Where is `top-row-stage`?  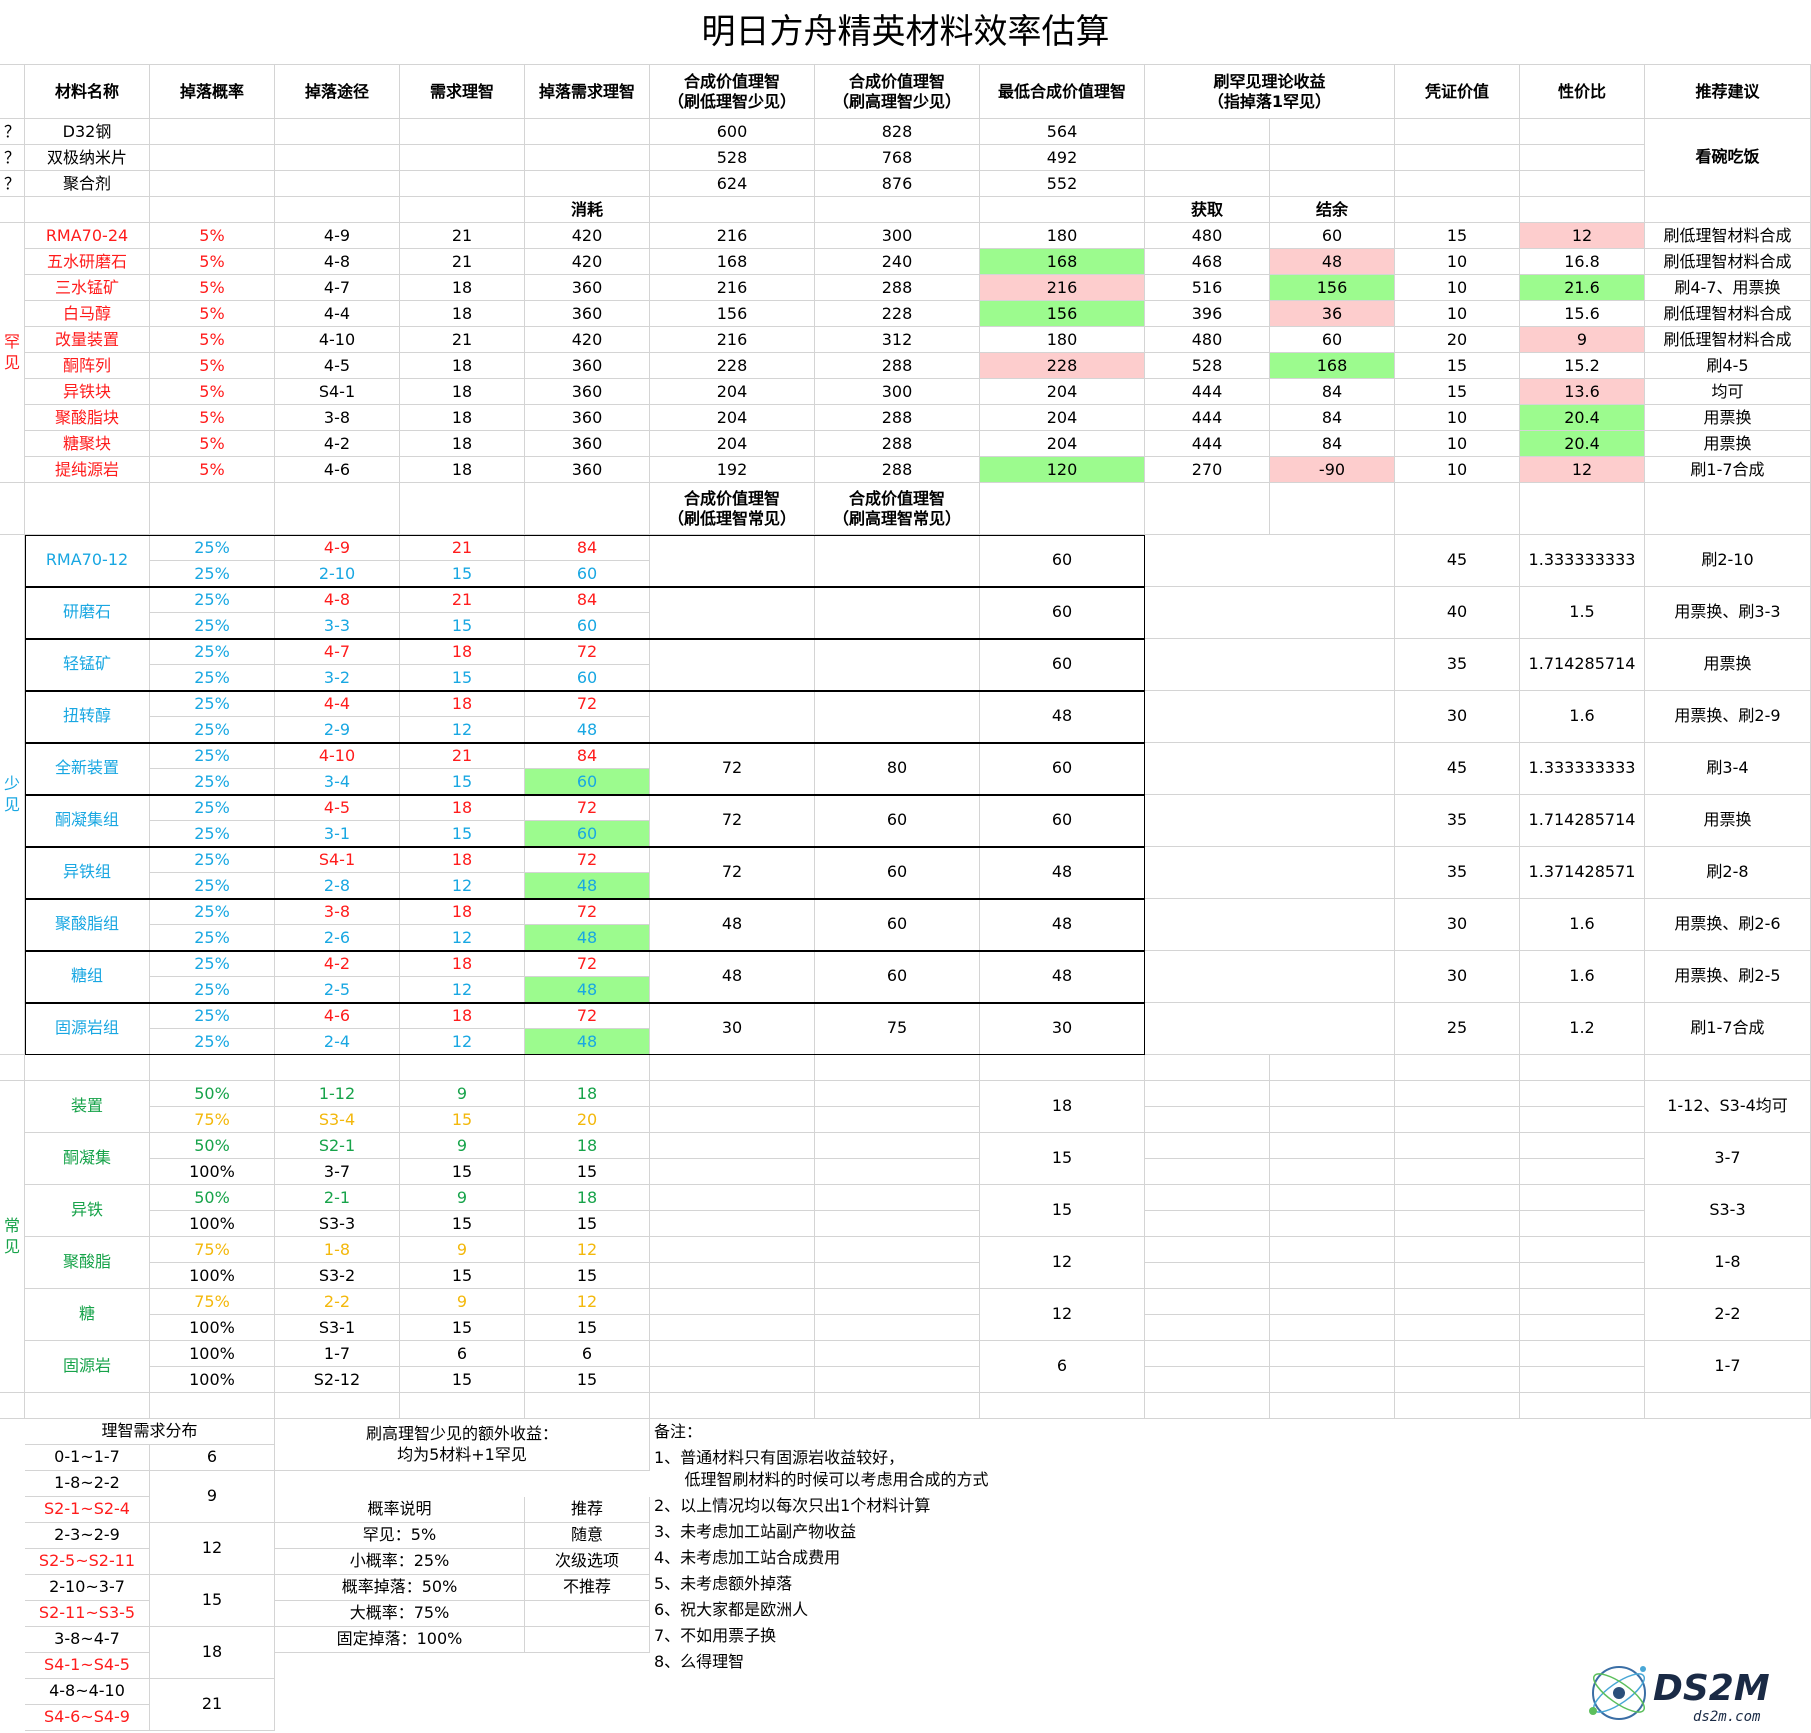 top-row-stage is located at coordinates (337, 158).